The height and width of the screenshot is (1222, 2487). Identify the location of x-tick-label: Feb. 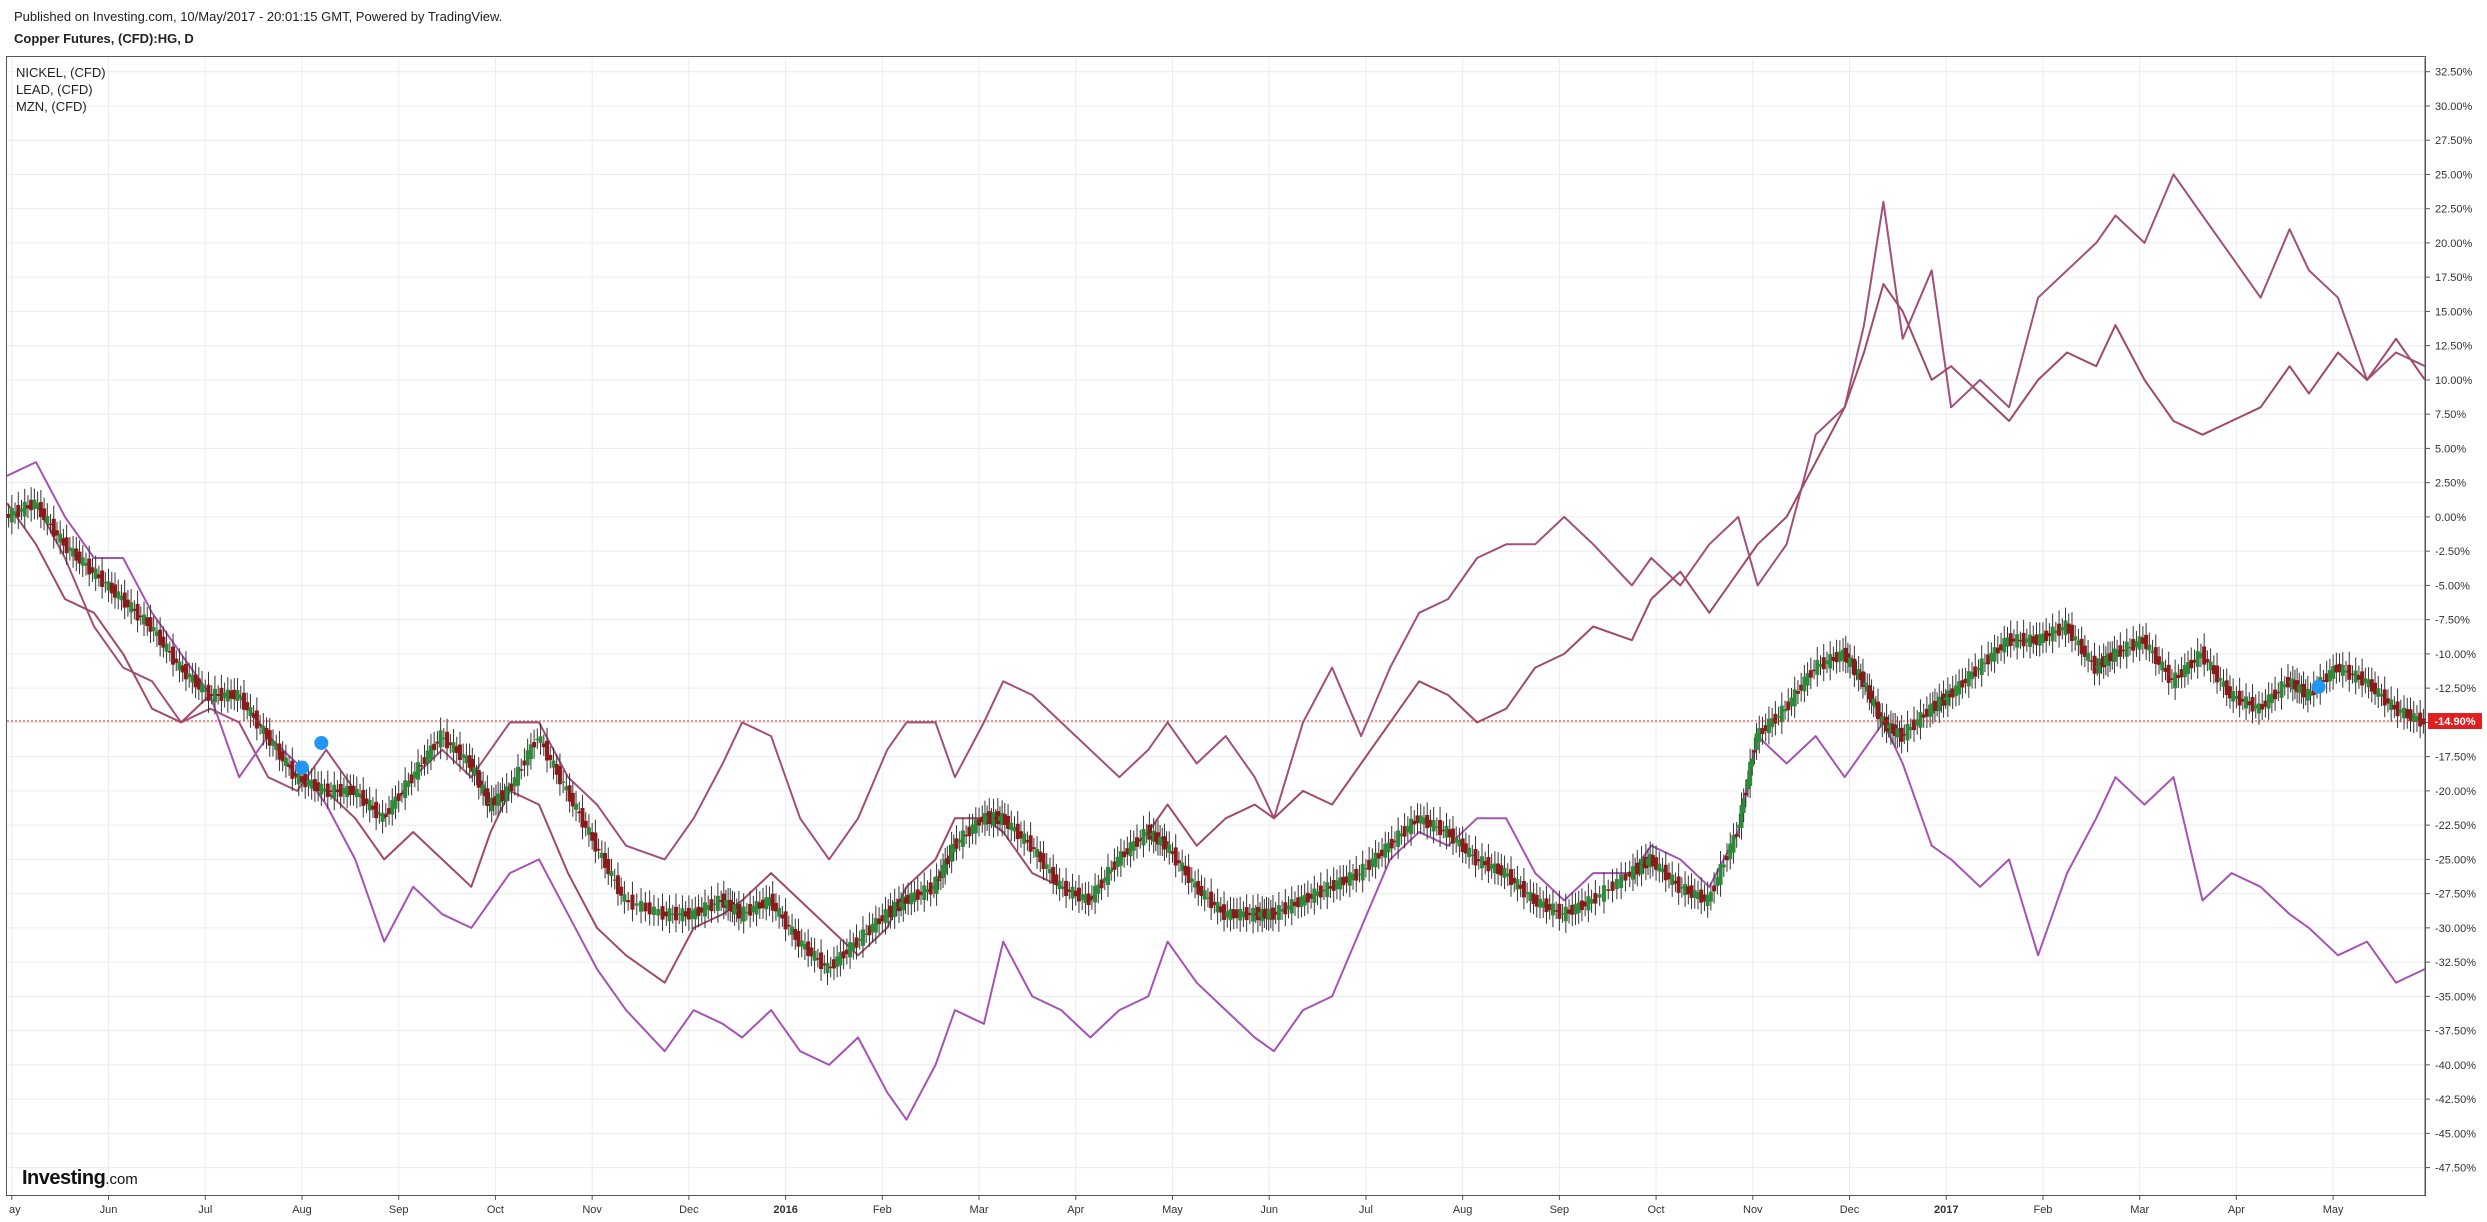
(2042, 1210).